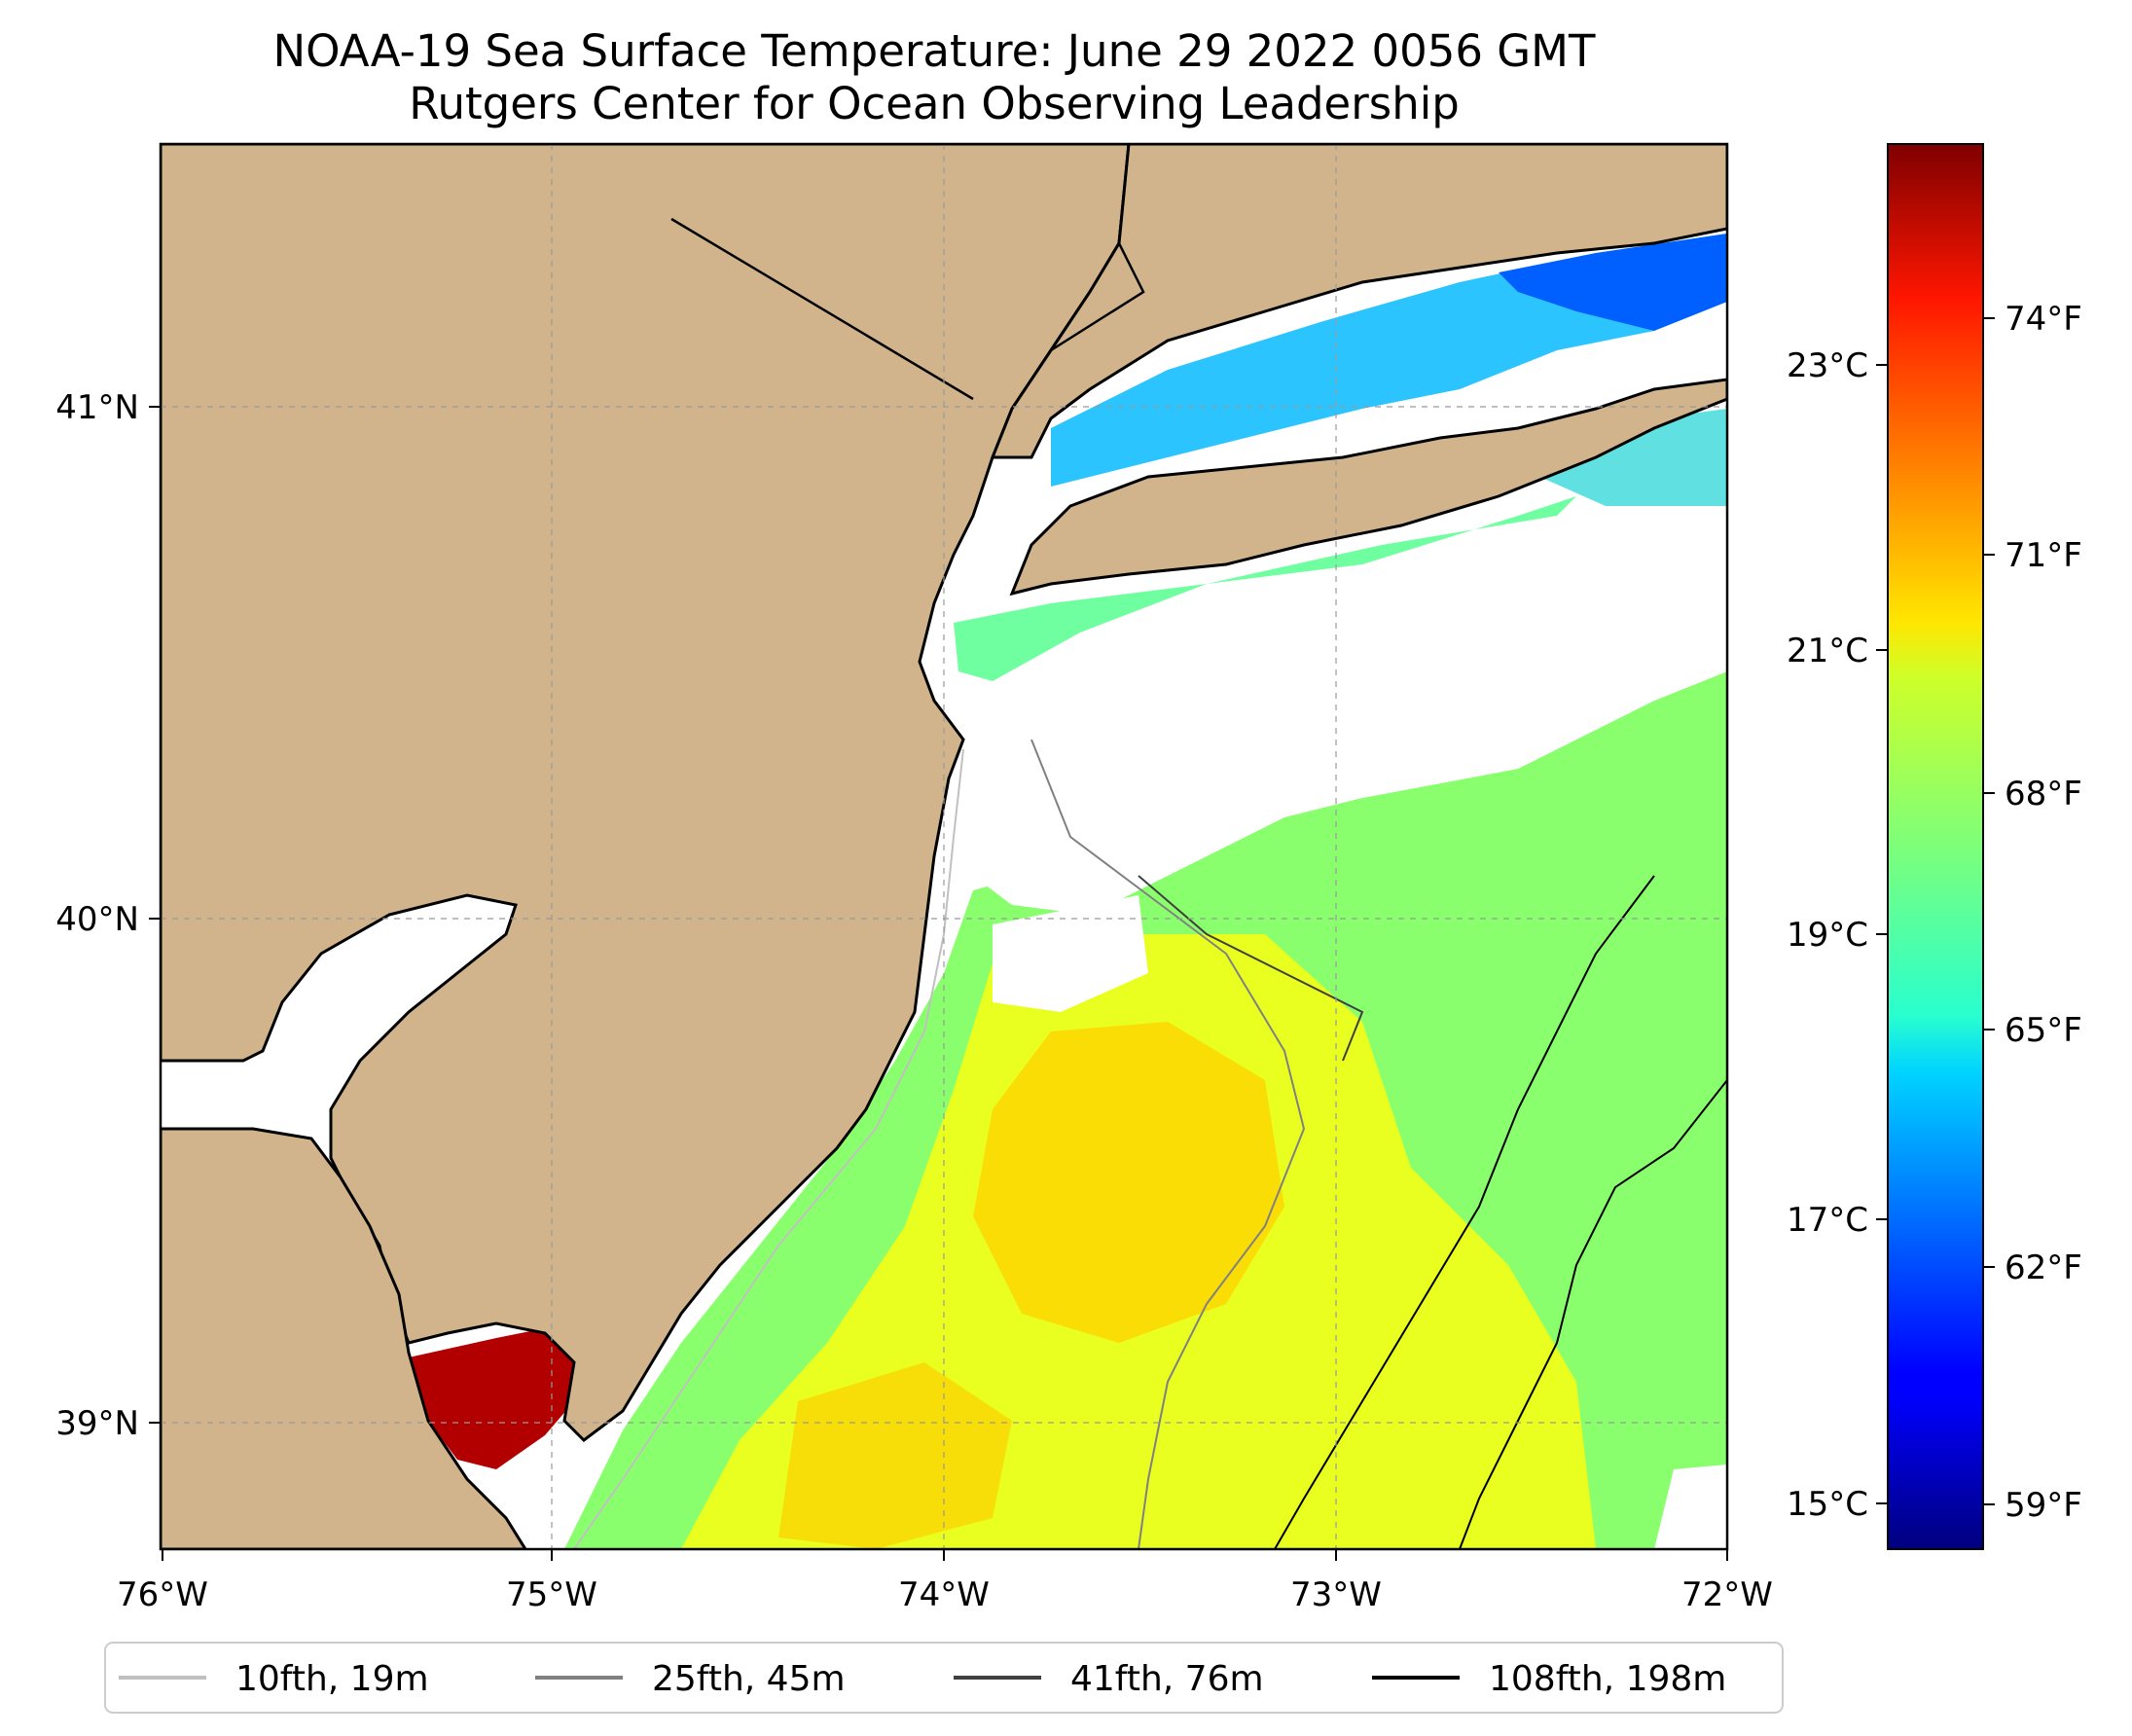 Image resolution: width=2132 pixels, height=1736 pixels. Describe the element at coordinates (1828, 1220) in the screenshot. I see `celsius-label: 17°C` at that location.